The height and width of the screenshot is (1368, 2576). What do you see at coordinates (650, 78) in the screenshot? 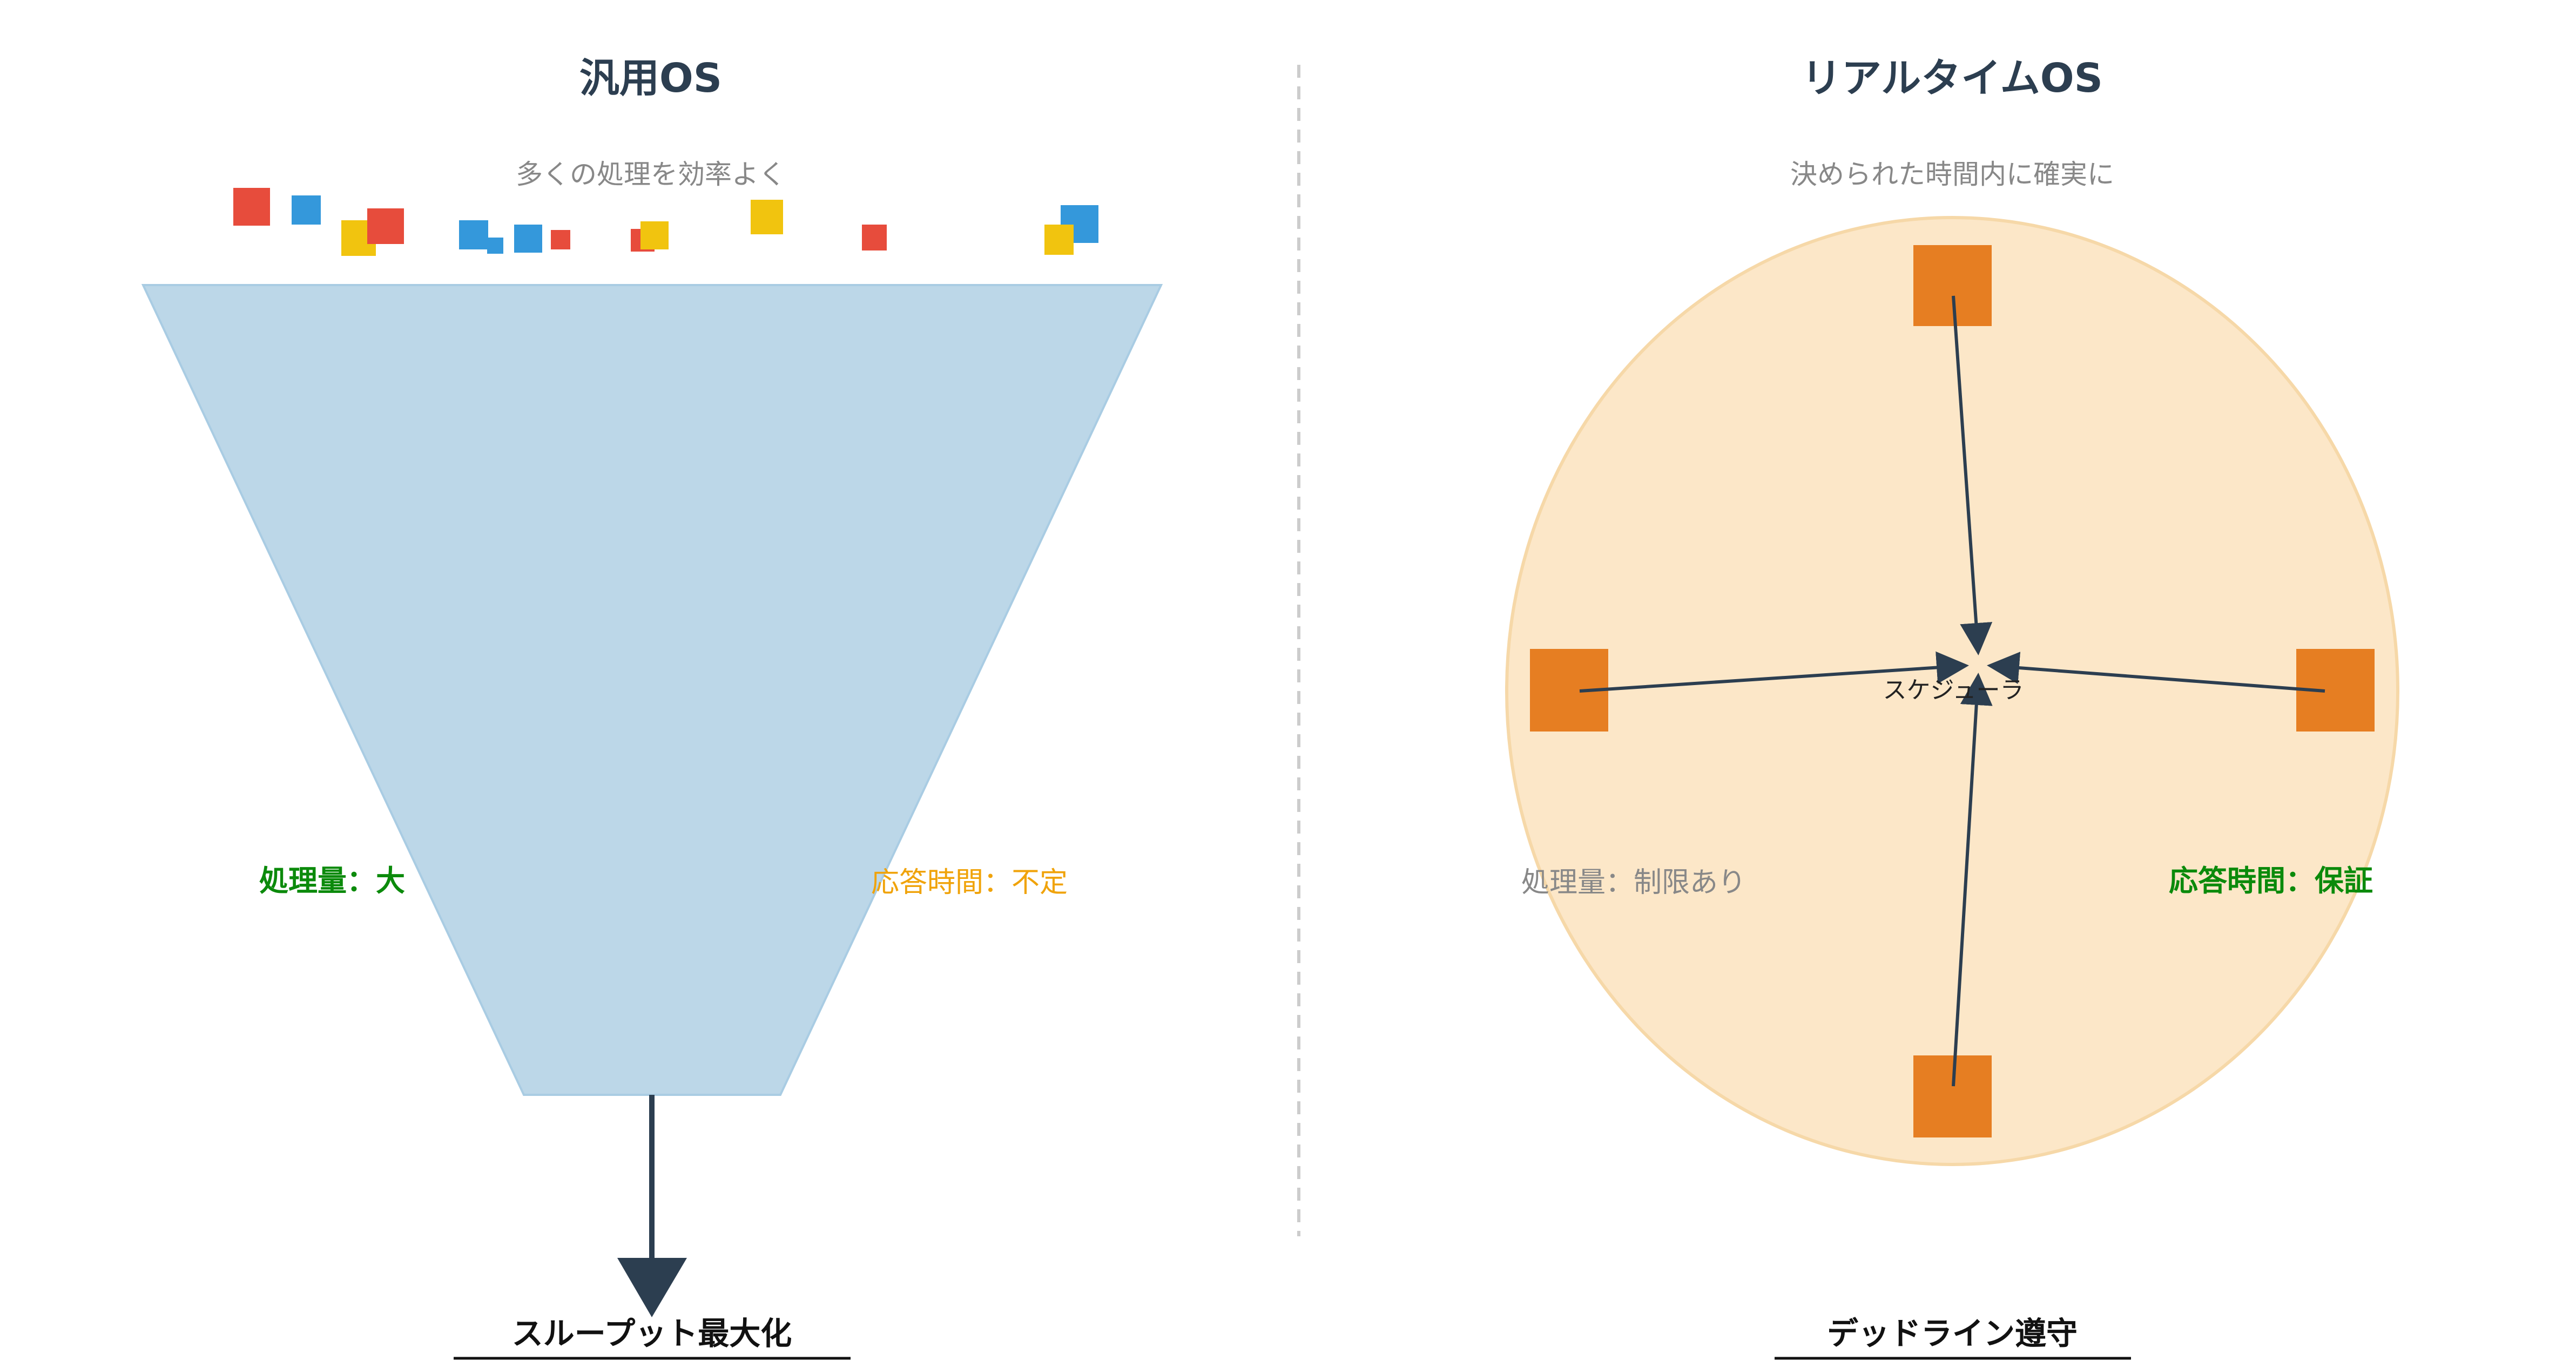
I see `general-os-title: 汎用OS` at bounding box center [650, 78].